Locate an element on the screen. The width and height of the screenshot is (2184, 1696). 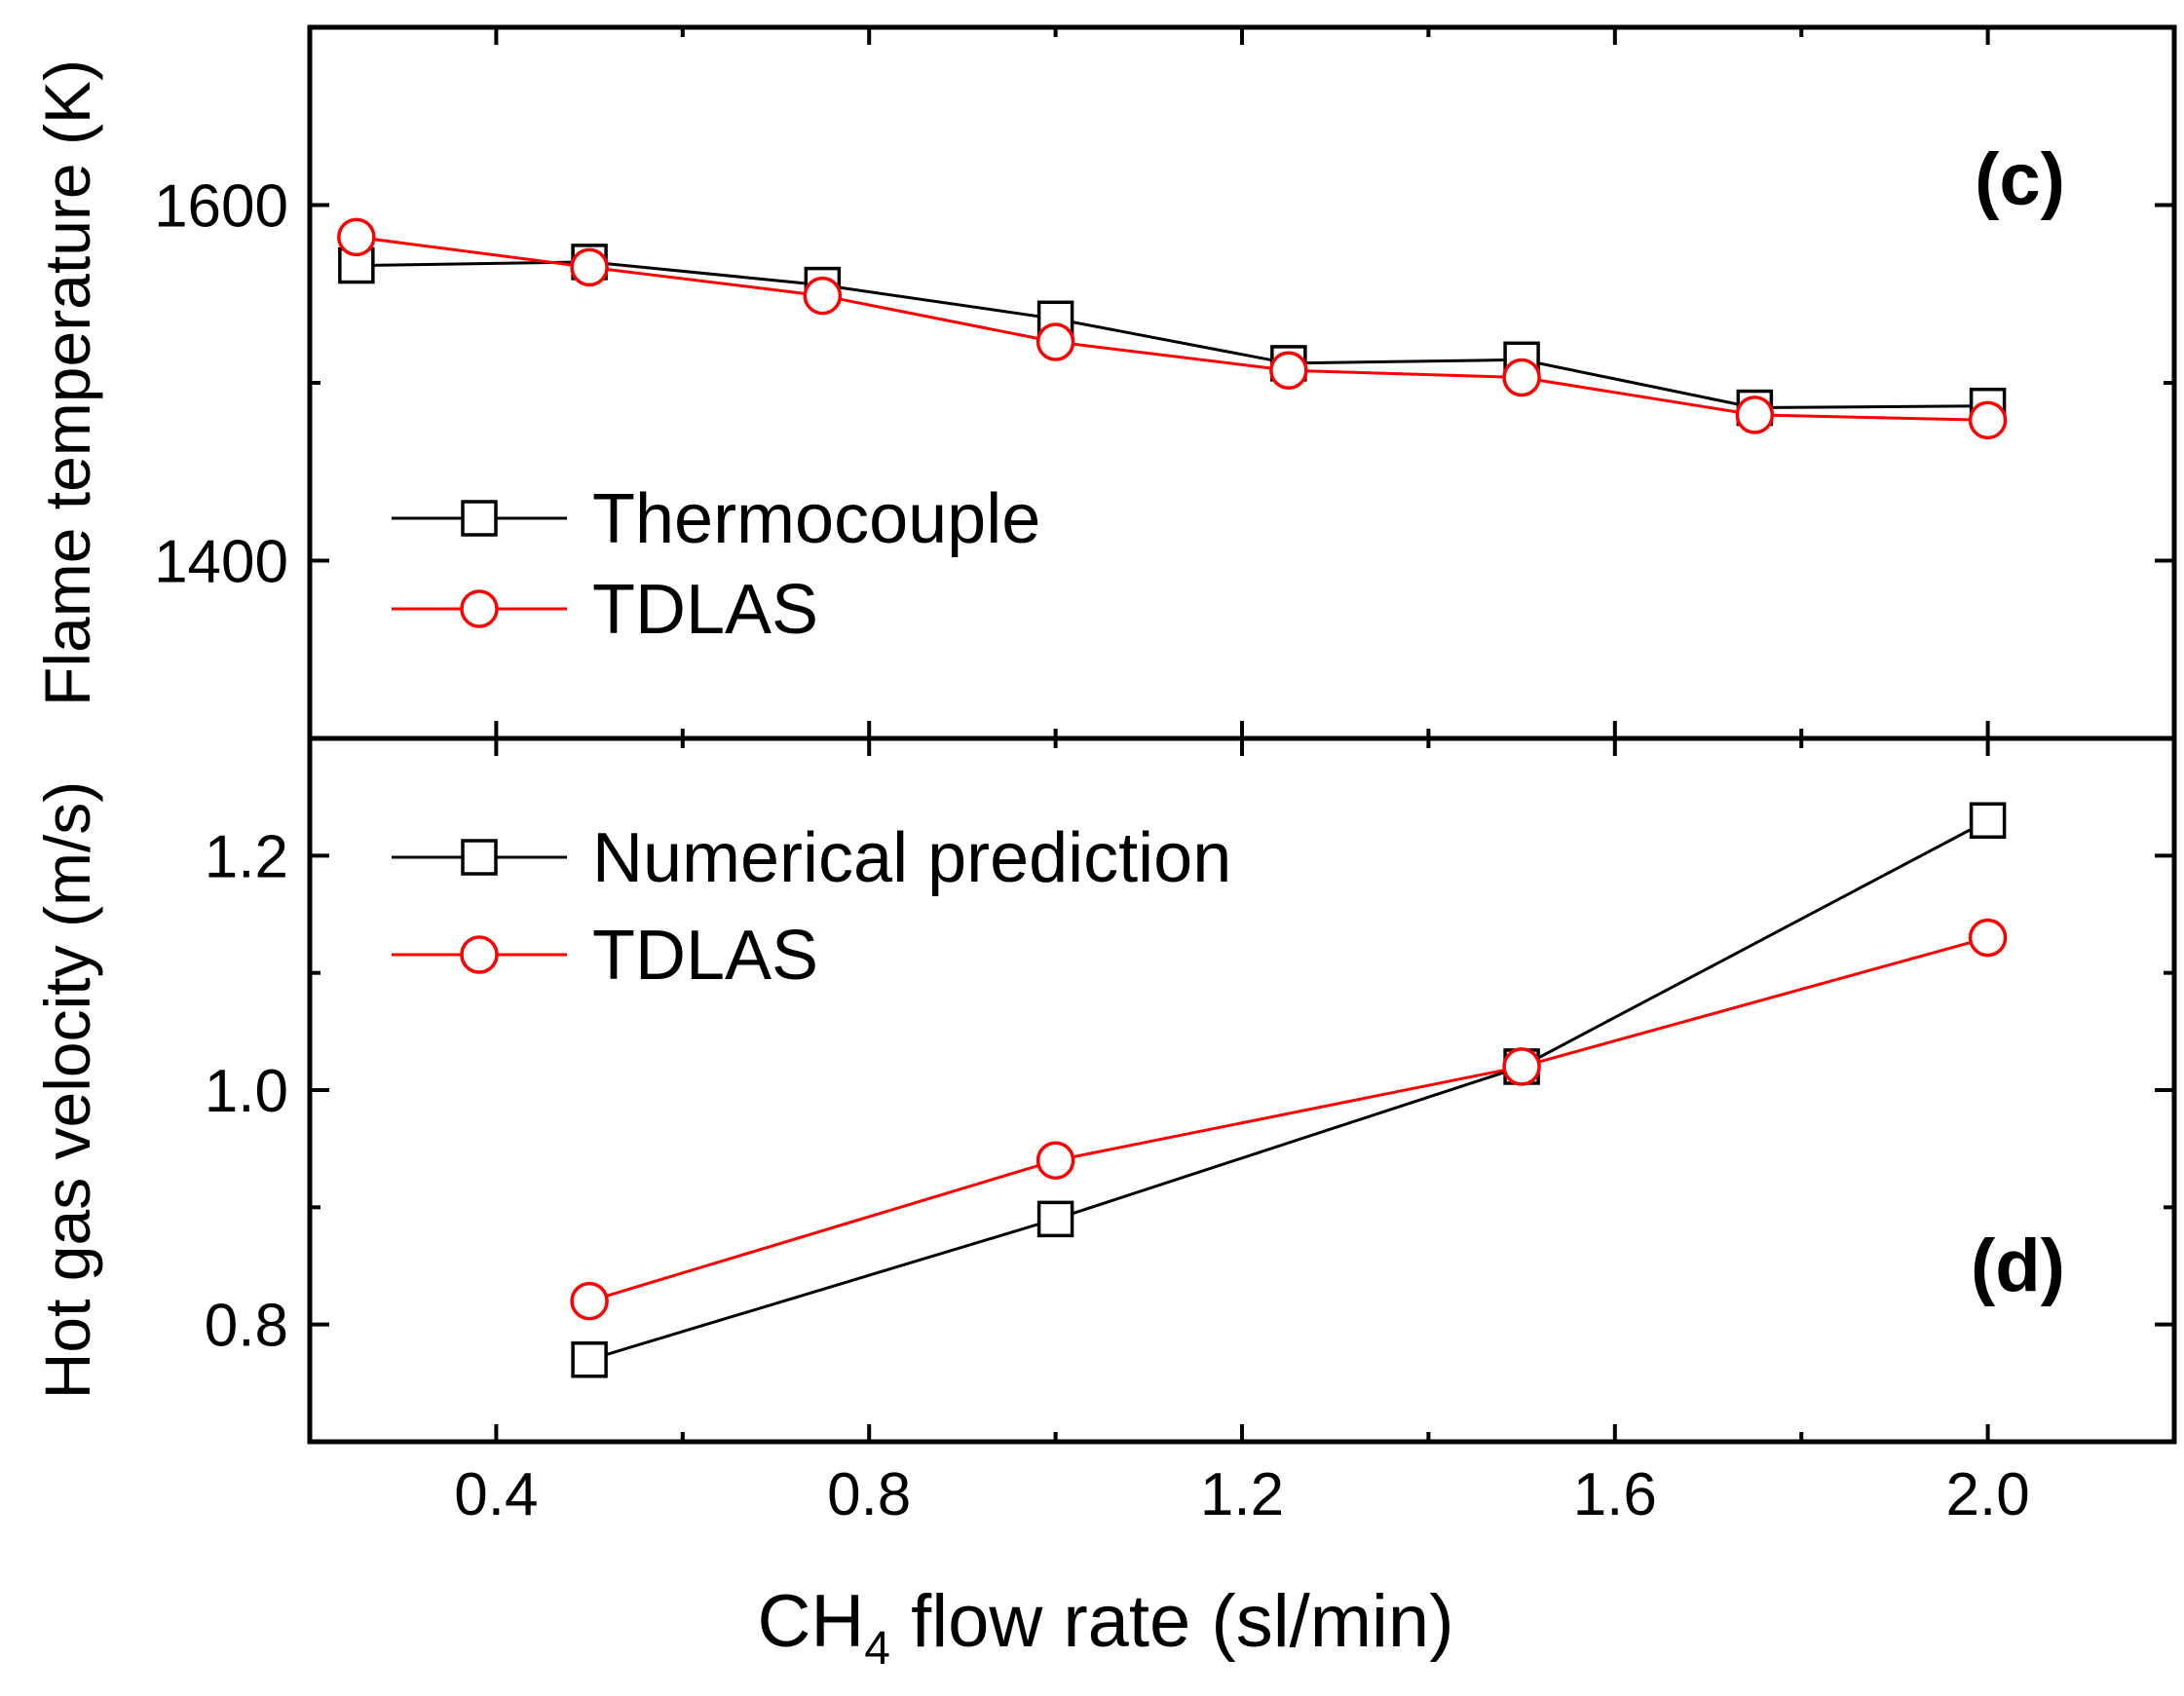
x-axis-tick-labels: 0.4 0.8 1.2 1.6 2.0 is located at coordinates (1241, 1494).